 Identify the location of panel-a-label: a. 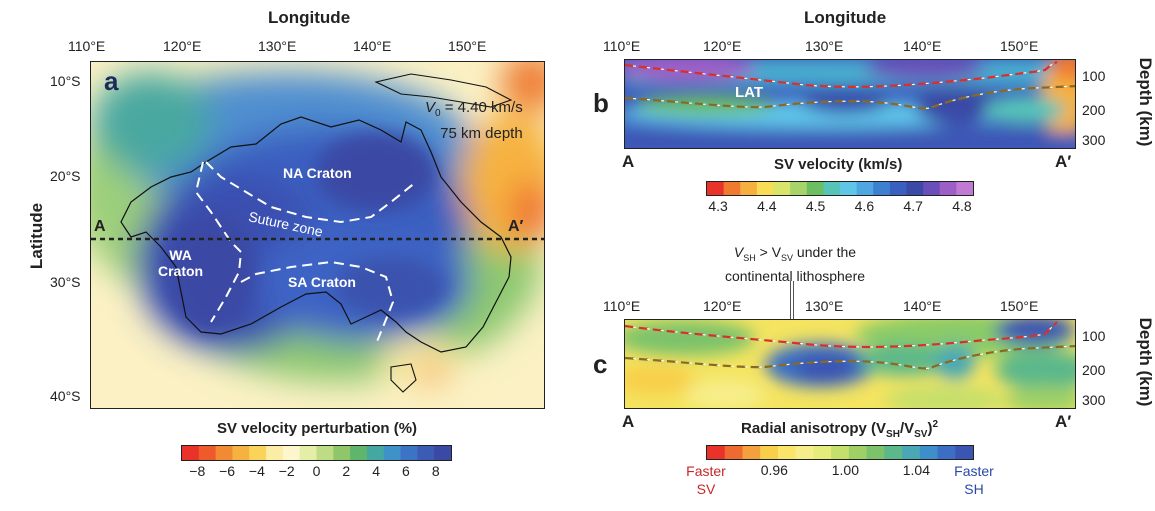
(111, 81).